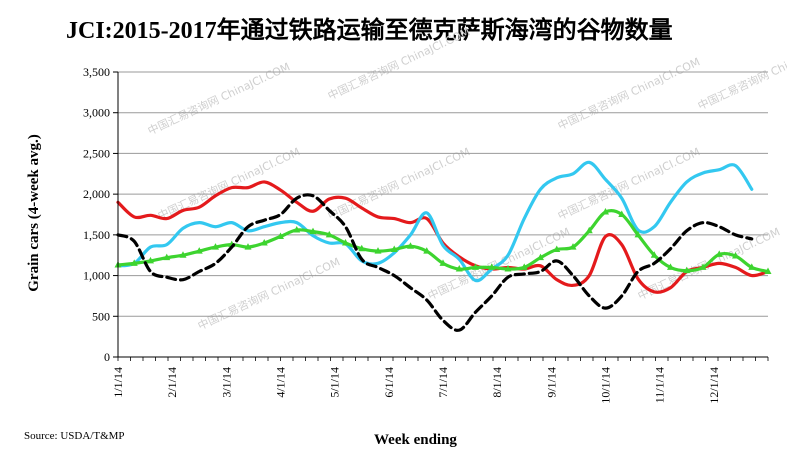 The width and height of the screenshot is (787, 460). I want to click on x-tick-label: 4/1/14, so click(281, 382).